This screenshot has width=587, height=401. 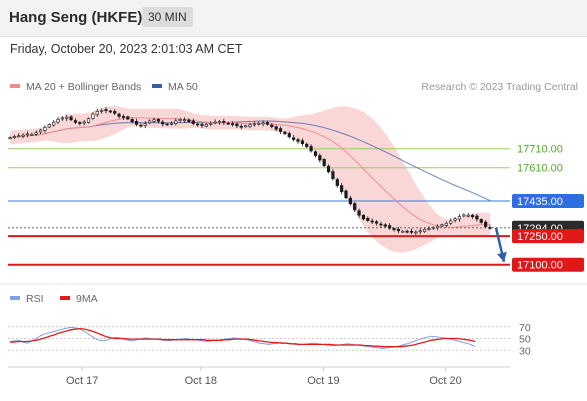 What do you see at coordinates (323, 381) in the screenshot?
I see `x-tick-label-Oct 19: Oct 19` at bounding box center [323, 381].